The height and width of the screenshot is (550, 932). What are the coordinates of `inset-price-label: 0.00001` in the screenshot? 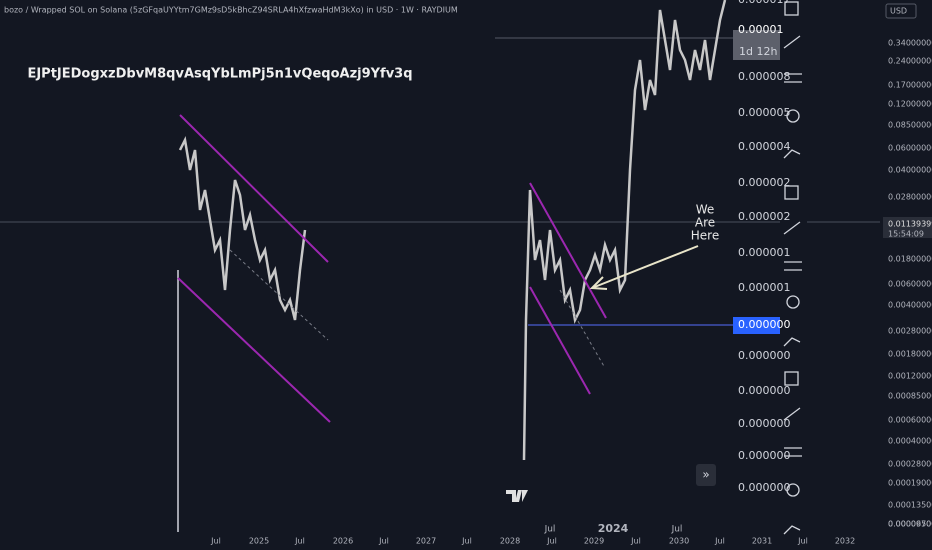 It's located at (761, 29).